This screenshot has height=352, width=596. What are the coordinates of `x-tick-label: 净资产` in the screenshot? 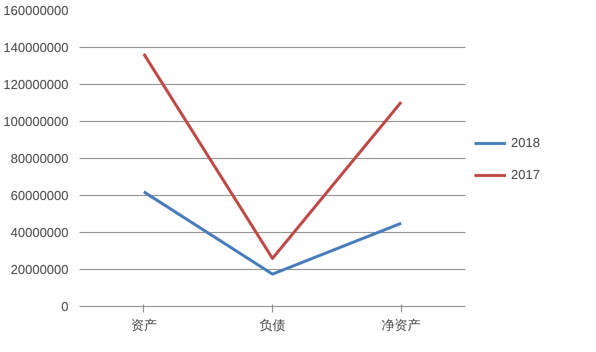 It's located at (401, 325).